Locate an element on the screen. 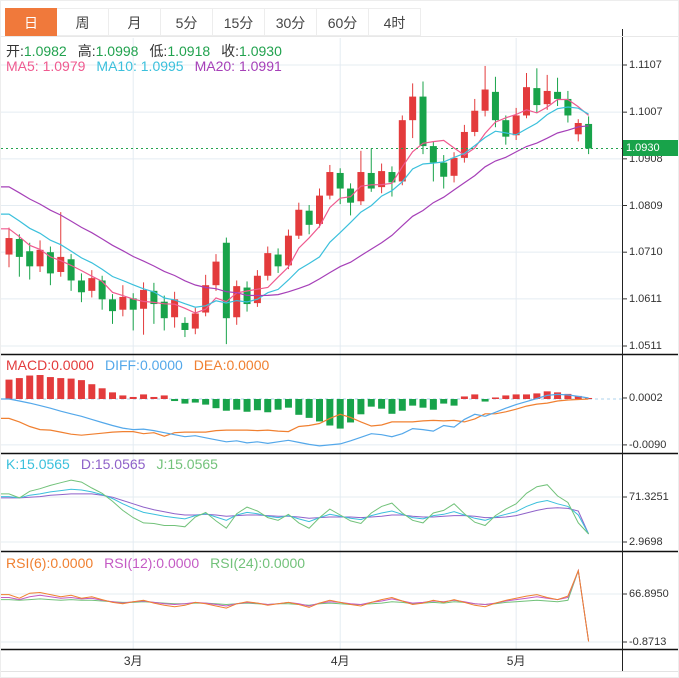  rsi-readout-item: RSI(6):0.0000 is located at coordinates (50, 563).